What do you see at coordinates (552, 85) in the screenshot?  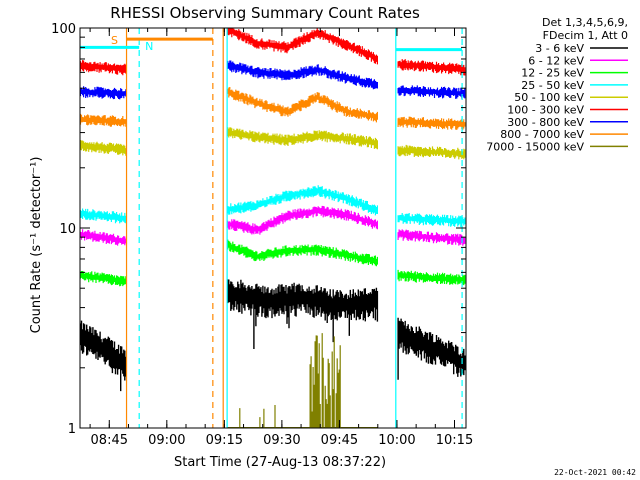 I see `legend-label-3: 25 - 50 keV` at bounding box center [552, 85].